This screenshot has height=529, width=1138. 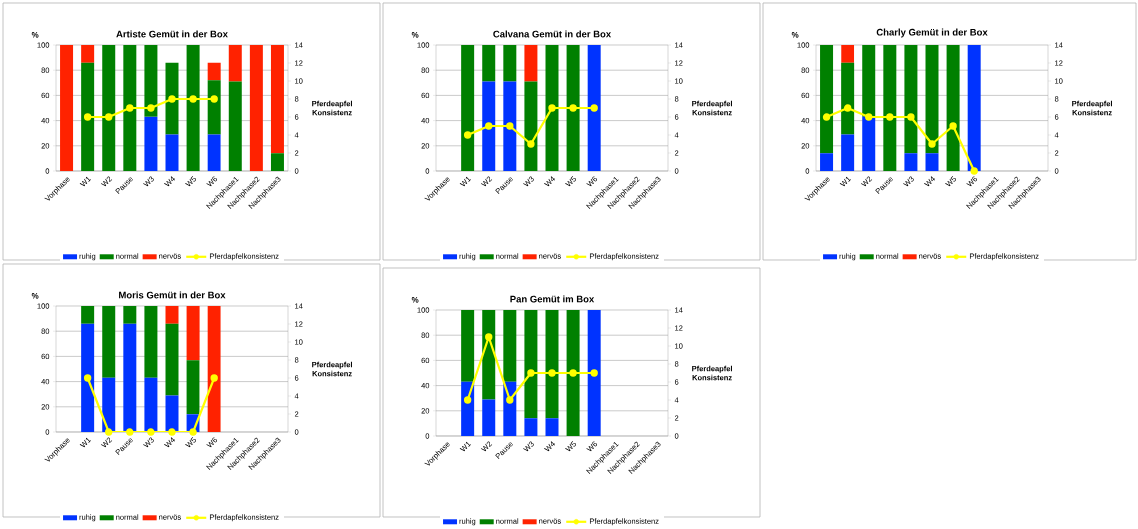 What do you see at coordinates (552, 299) in the screenshot?
I see `chart-title: Pan Gemüt im Box` at bounding box center [552, 299].